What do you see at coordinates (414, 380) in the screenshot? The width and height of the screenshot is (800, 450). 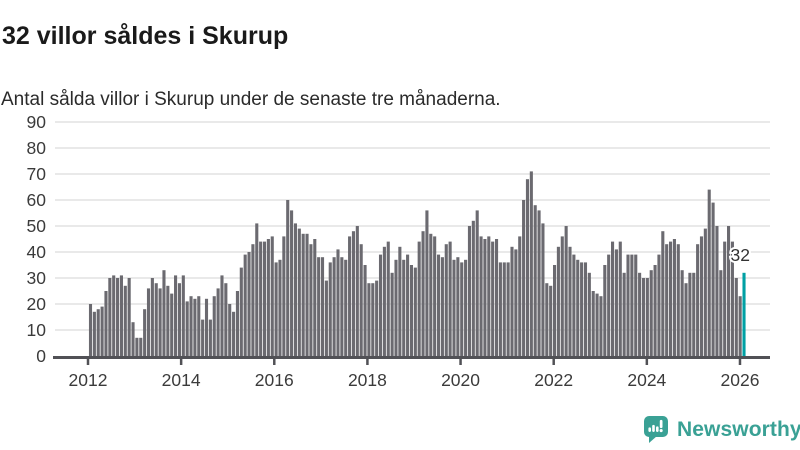 I see `x-axis-labels: 2012 2014 2016 2018 2020 2022 2024 2026` at bounding box center [414, 380].